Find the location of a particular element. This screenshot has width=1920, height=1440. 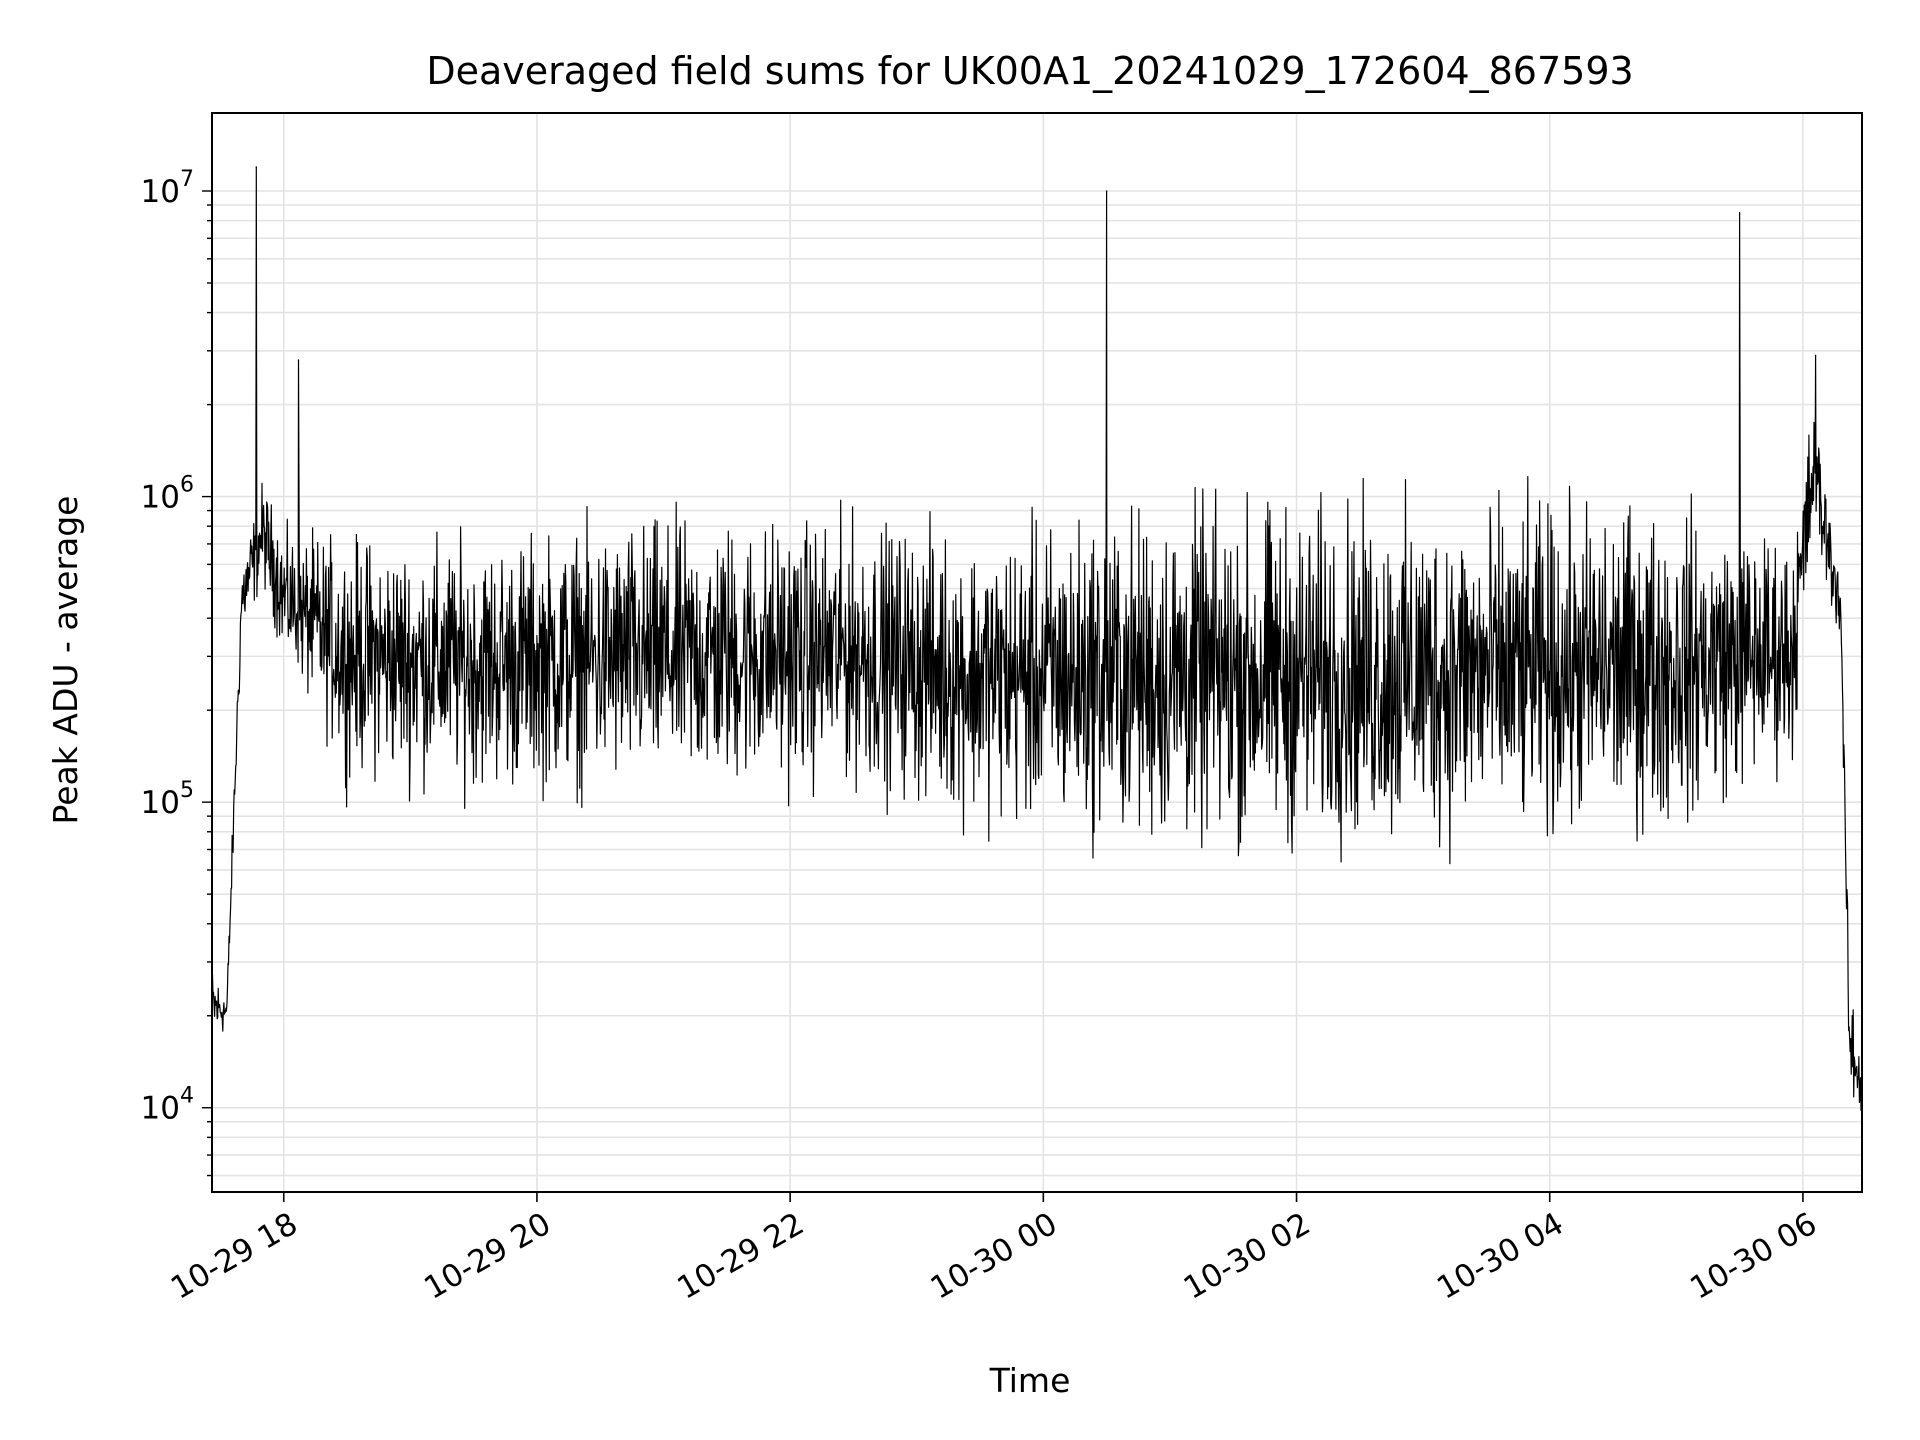

y-tick-label: 10⁵ is located at coordinates (167, 799).